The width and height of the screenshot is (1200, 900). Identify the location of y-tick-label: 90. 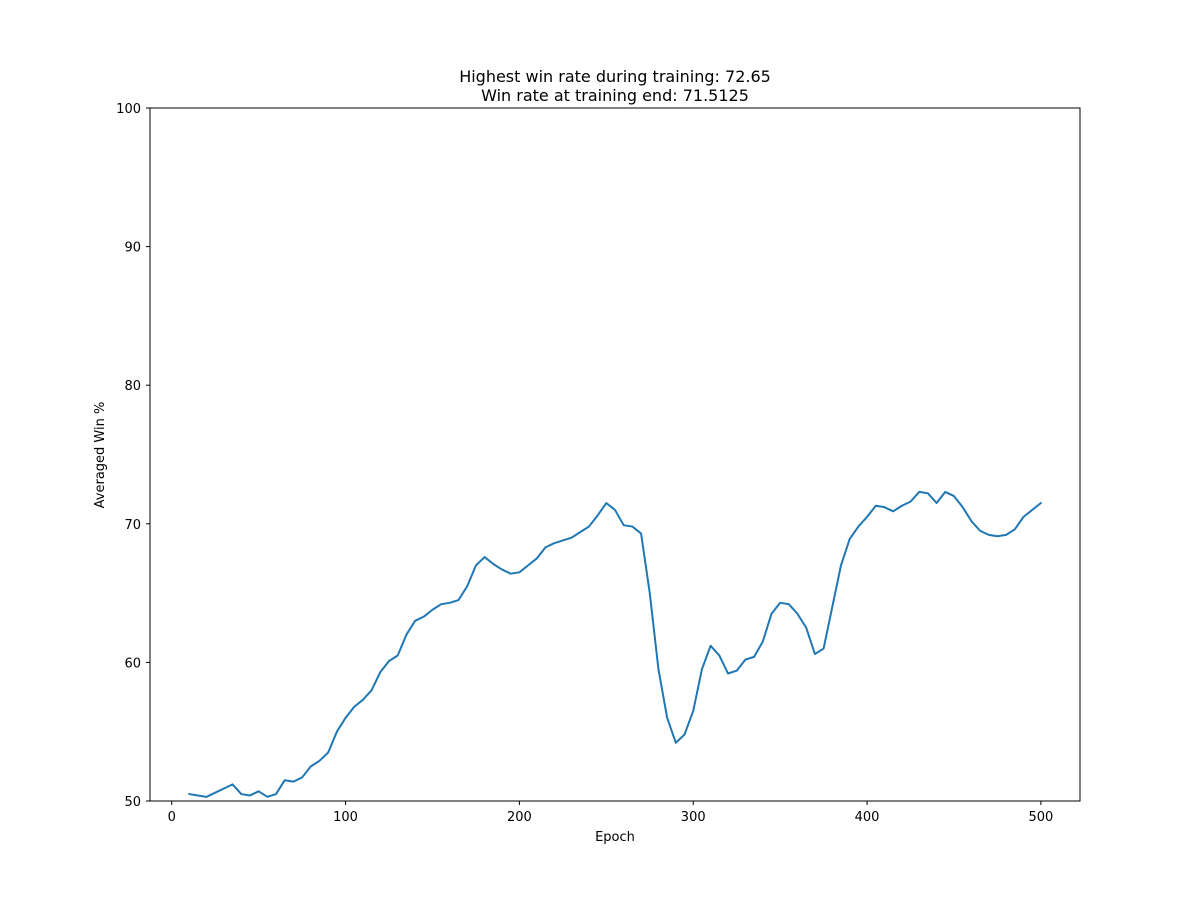
(132, 248).